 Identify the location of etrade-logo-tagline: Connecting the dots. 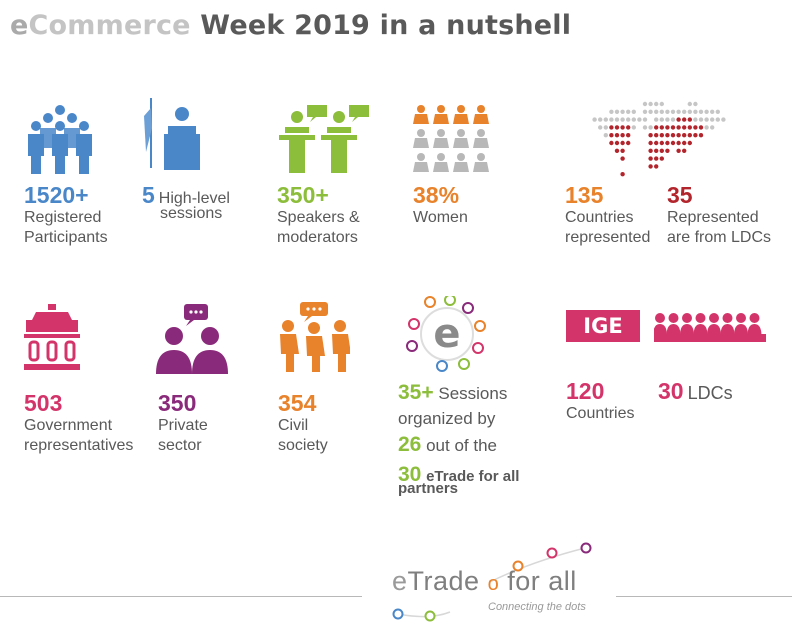
(537, 607).